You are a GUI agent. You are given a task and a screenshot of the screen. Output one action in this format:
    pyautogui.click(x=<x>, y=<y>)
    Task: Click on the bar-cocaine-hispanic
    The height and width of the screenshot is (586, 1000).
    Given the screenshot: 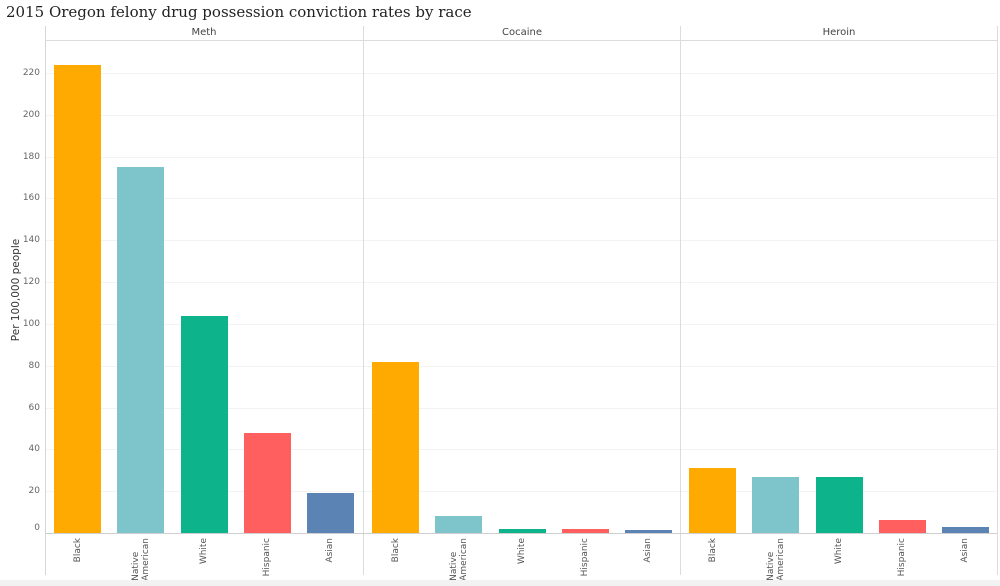 What is the action you would take?
    pyautogui.click(x=585, y=531)
    